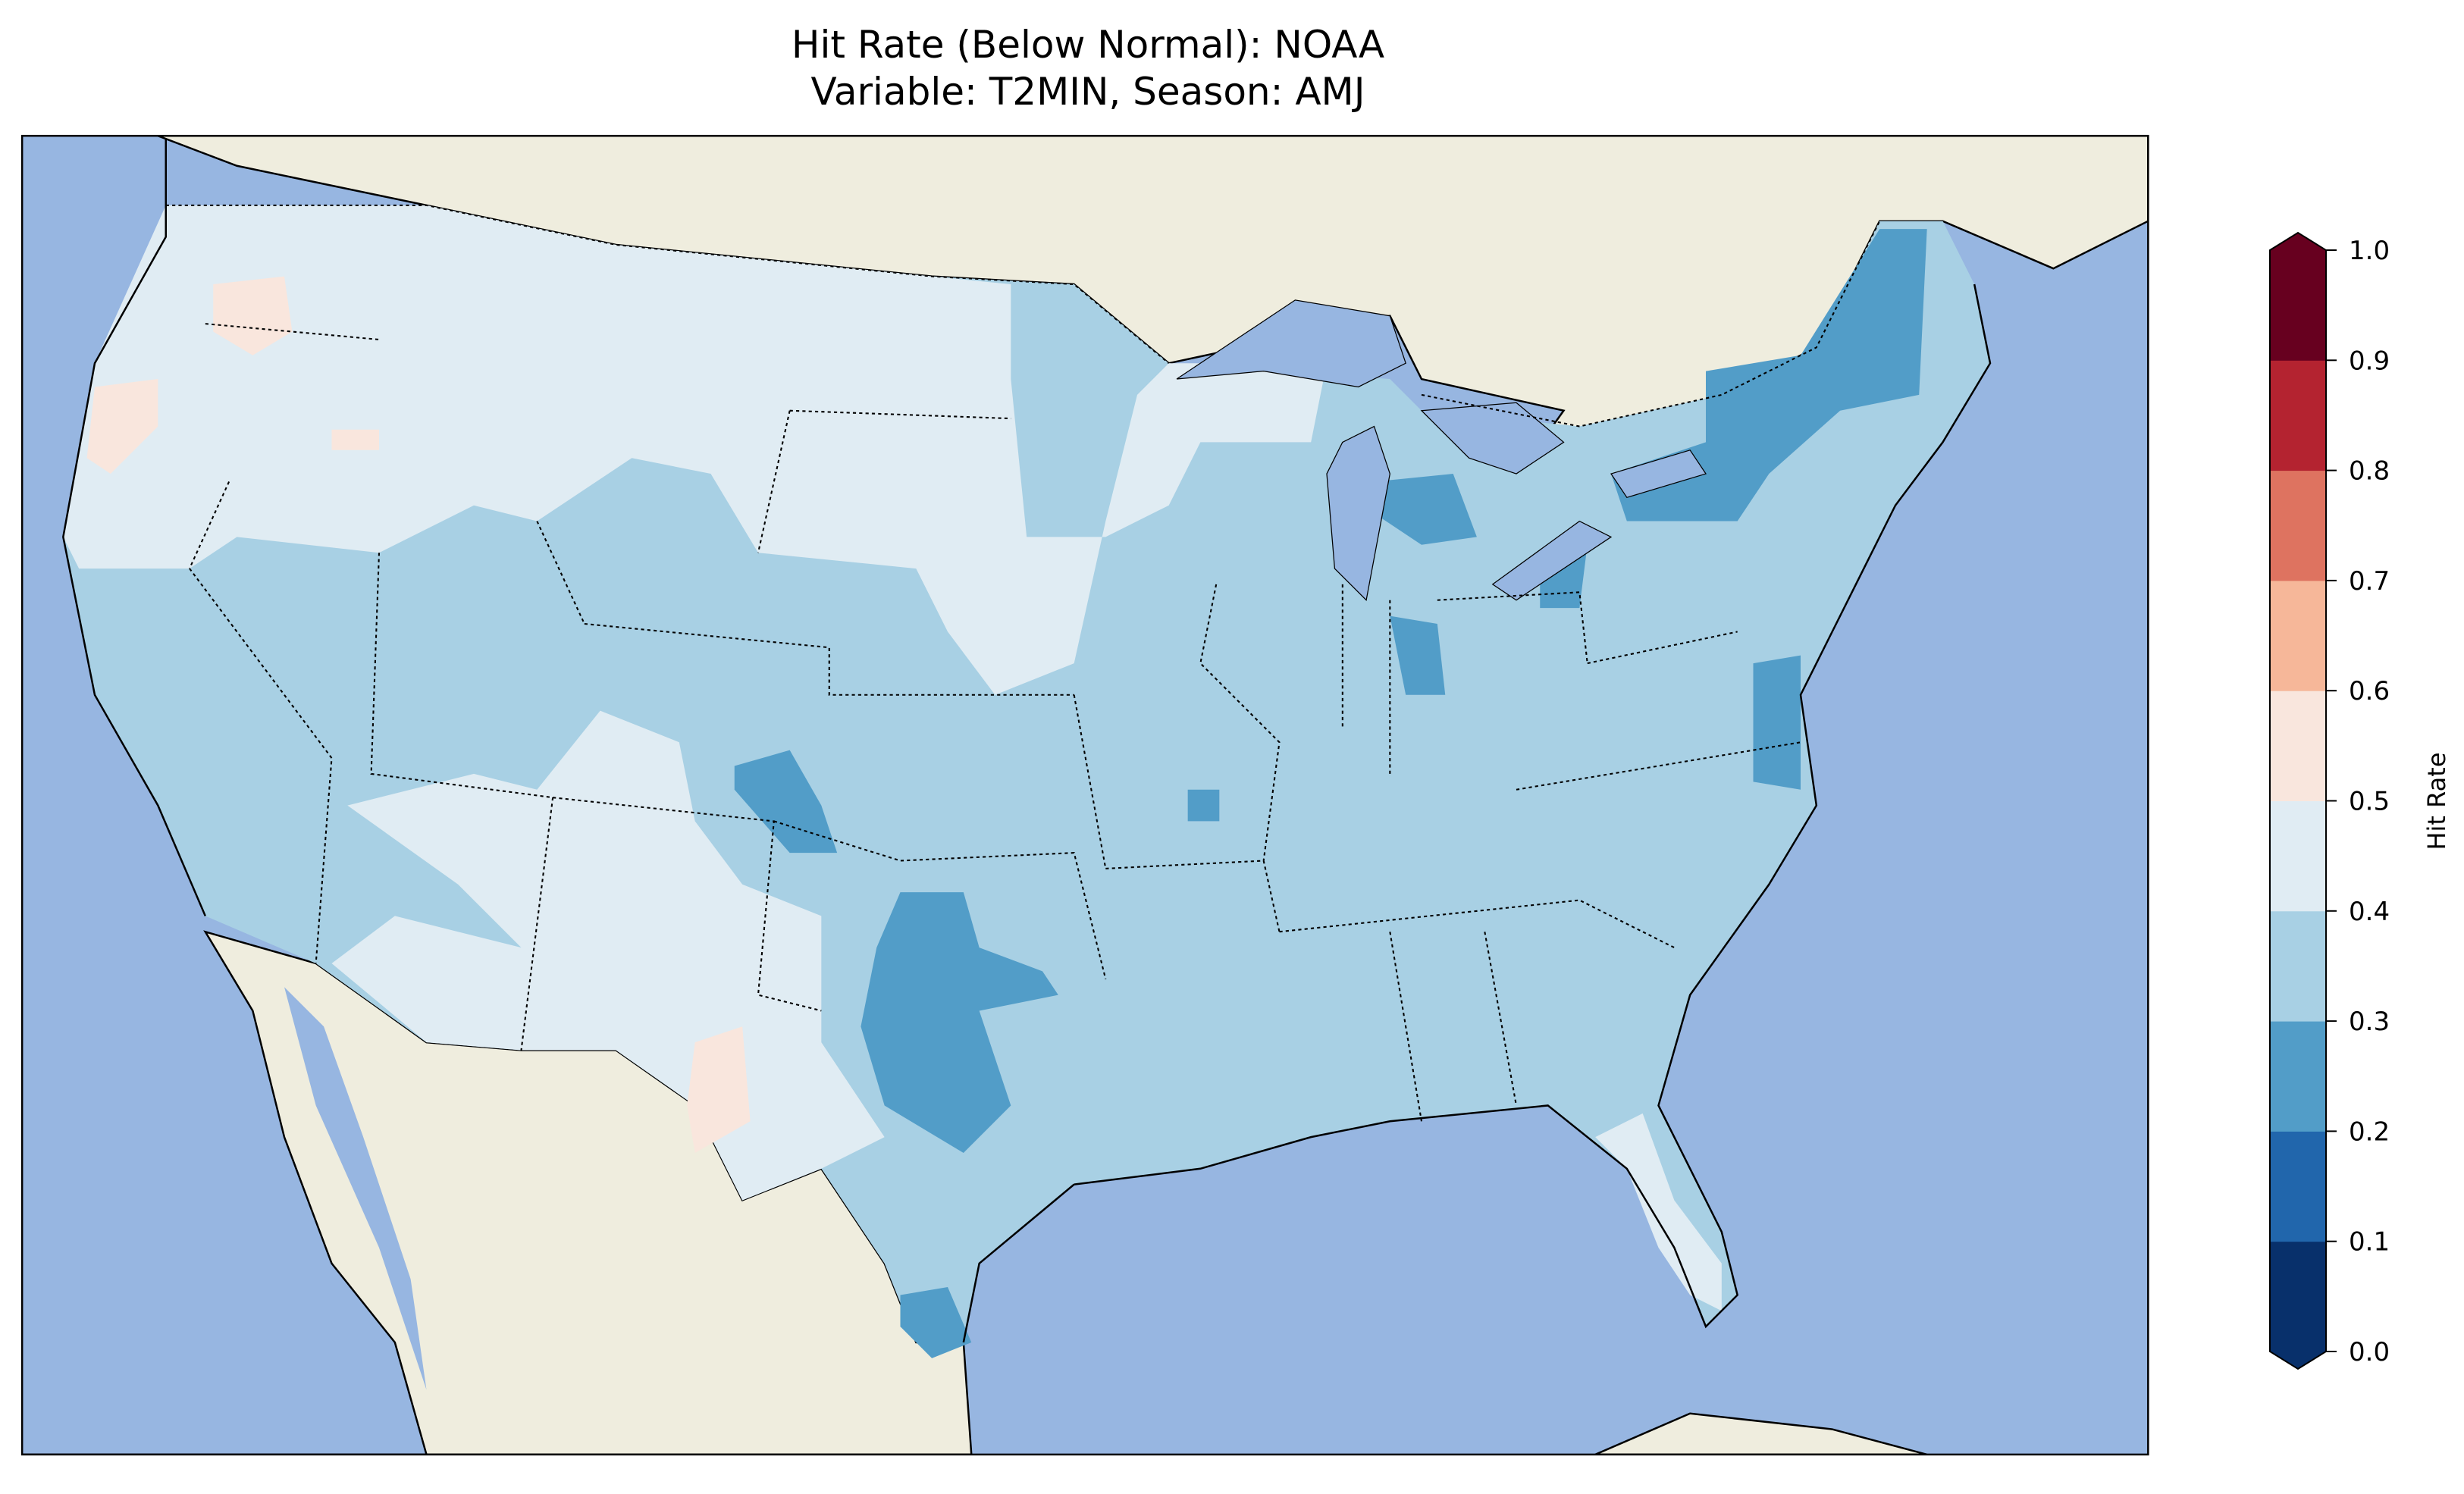  Describe the element at coordinates (2370, 691) in the screenshot. I see `colorbar-tick-label: 0.6` at that location.